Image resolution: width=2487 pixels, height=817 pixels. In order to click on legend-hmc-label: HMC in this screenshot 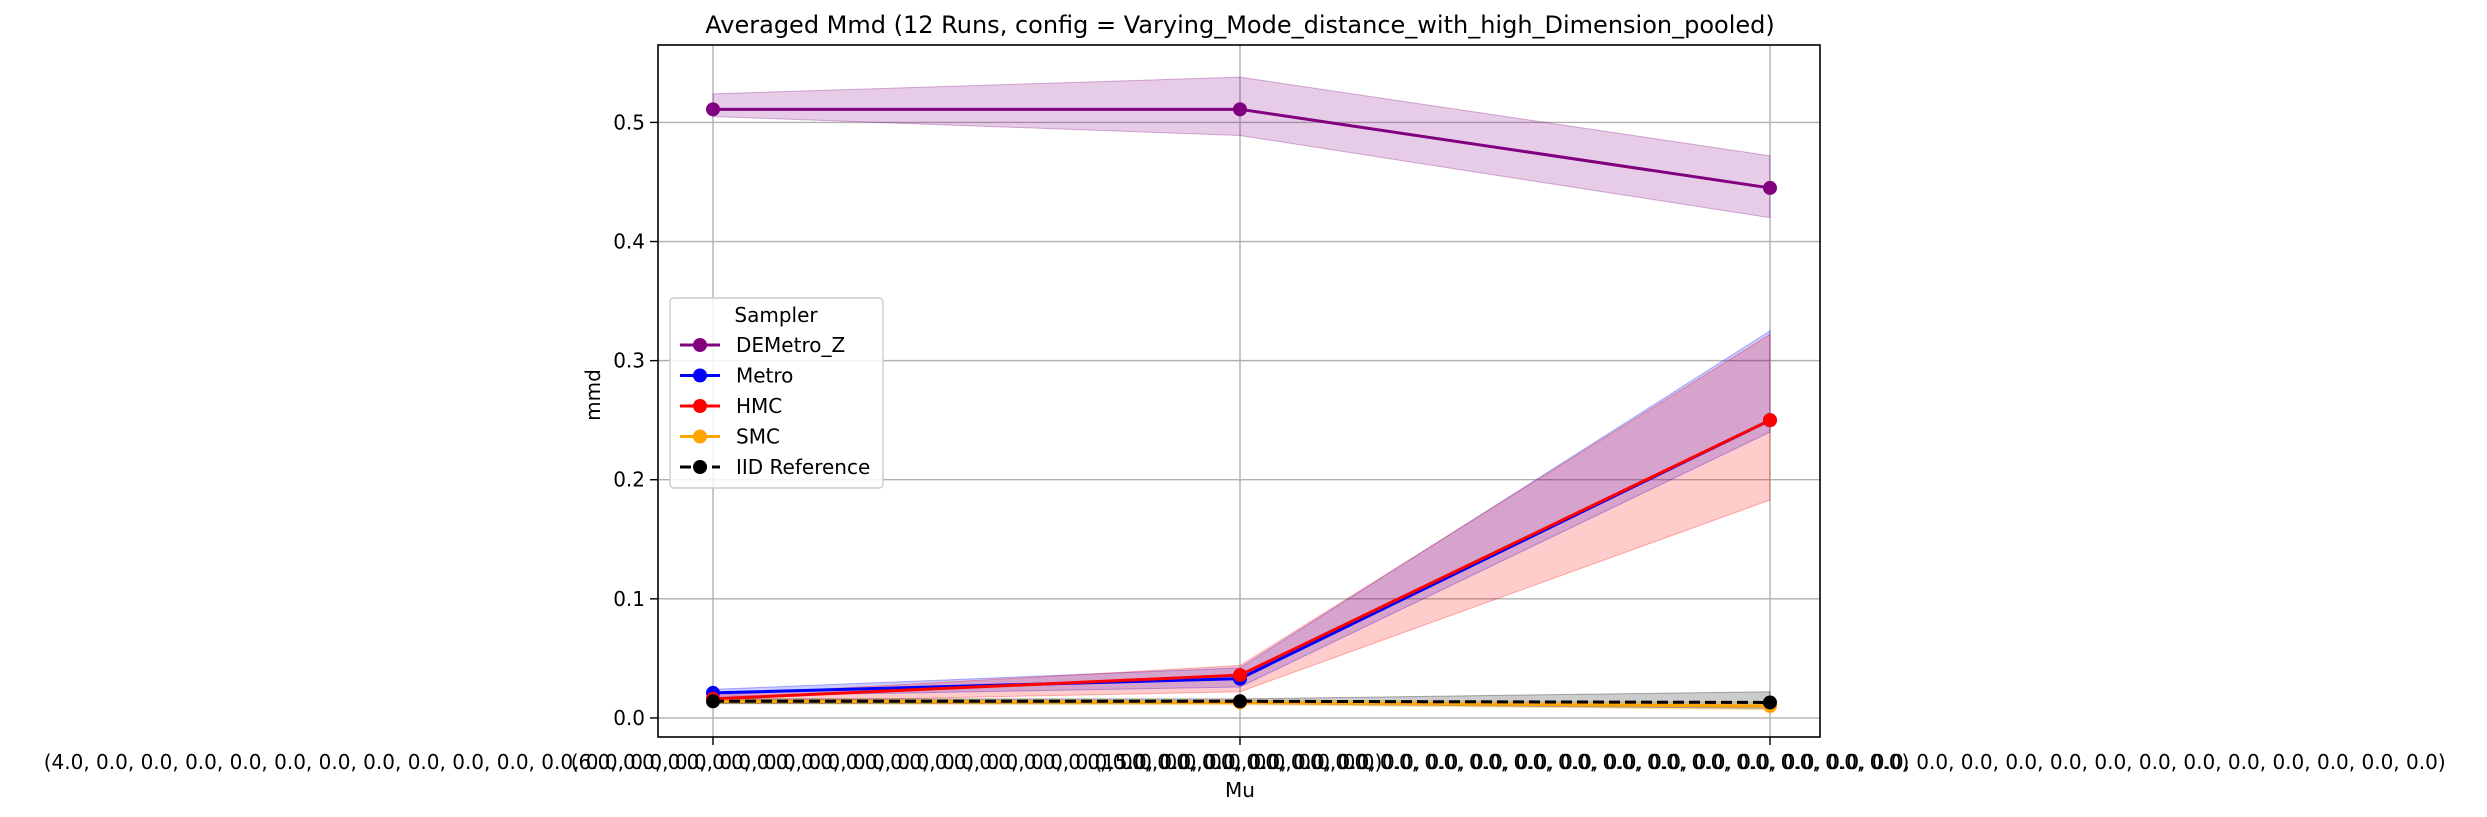, I will do `click(759, 406)`.